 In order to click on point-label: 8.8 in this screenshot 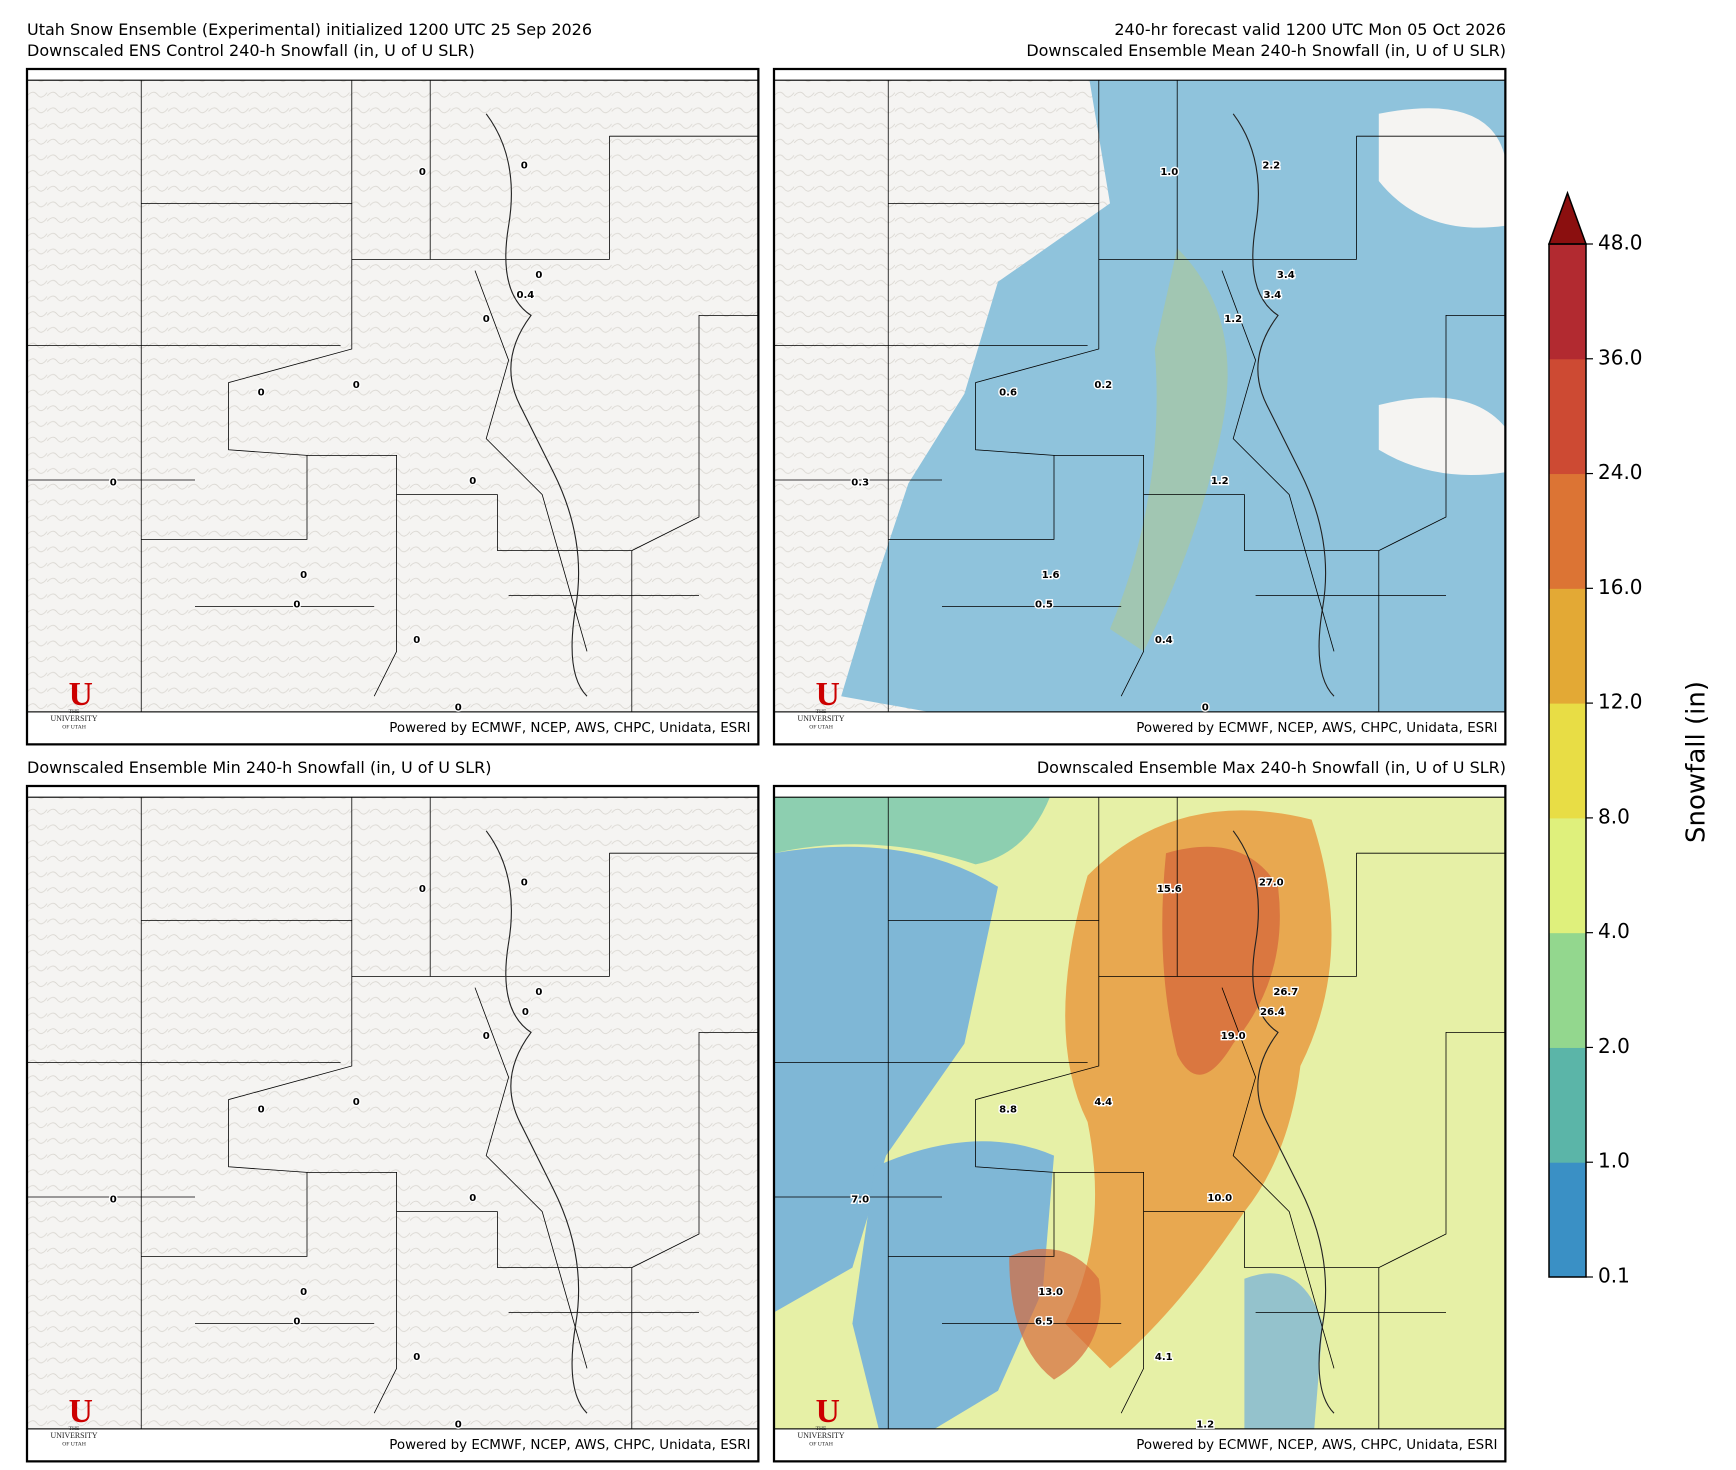, I will do `click(1008, 1110)`.